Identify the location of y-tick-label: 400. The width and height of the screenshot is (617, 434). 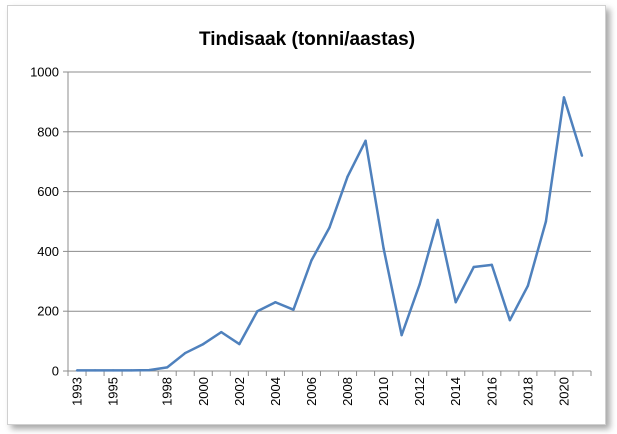
(48, 251).